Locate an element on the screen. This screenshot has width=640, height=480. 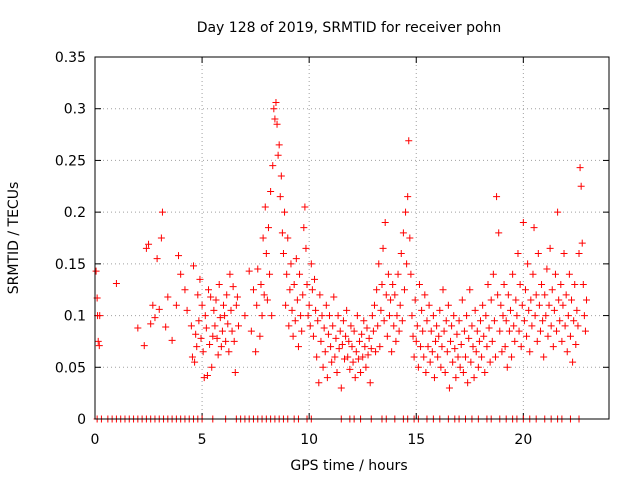
x-tick-label: 20 is located at coordinates (523, 440).